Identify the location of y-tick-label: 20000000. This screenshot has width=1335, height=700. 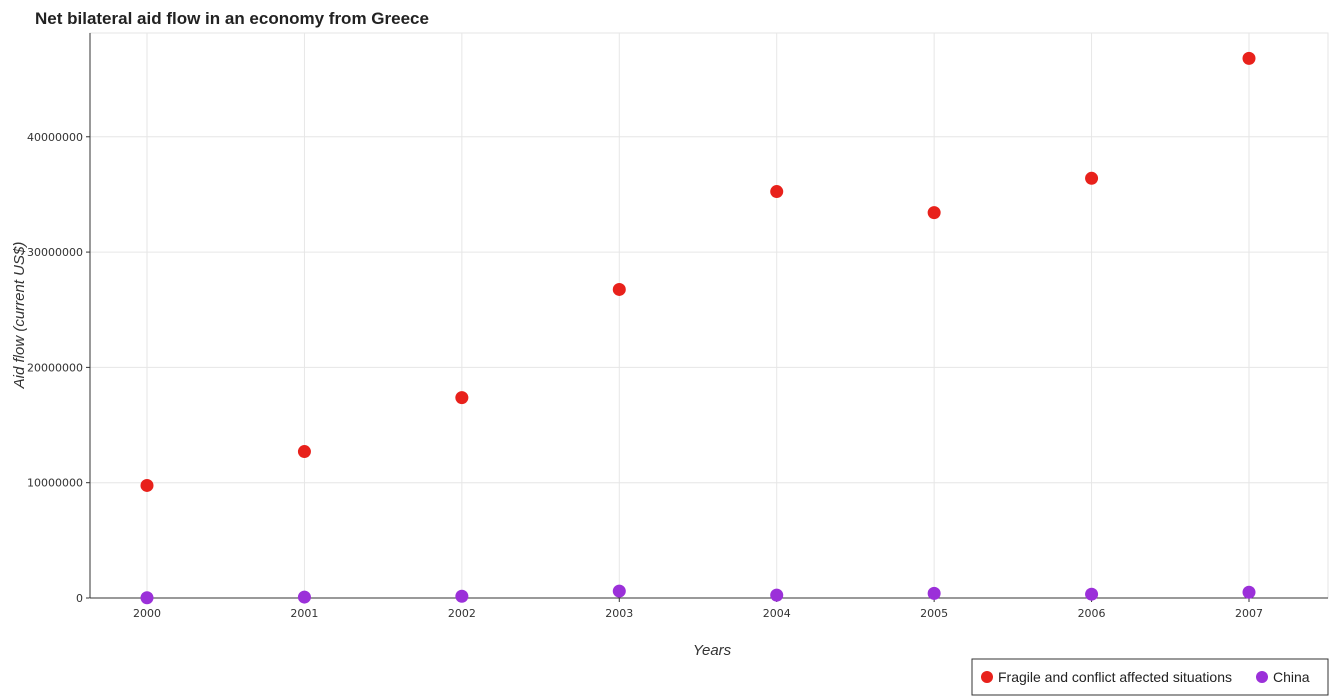
(55, 367).